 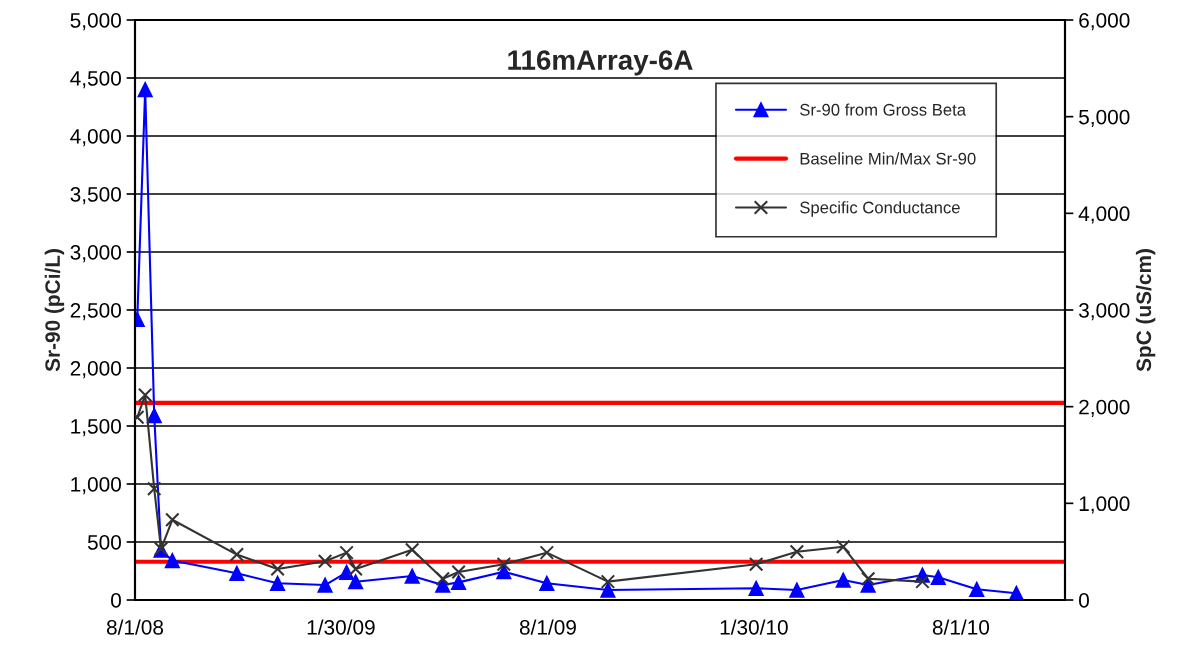 I want to click on y-tick-label: 1,000, so click(x=96, y=486).